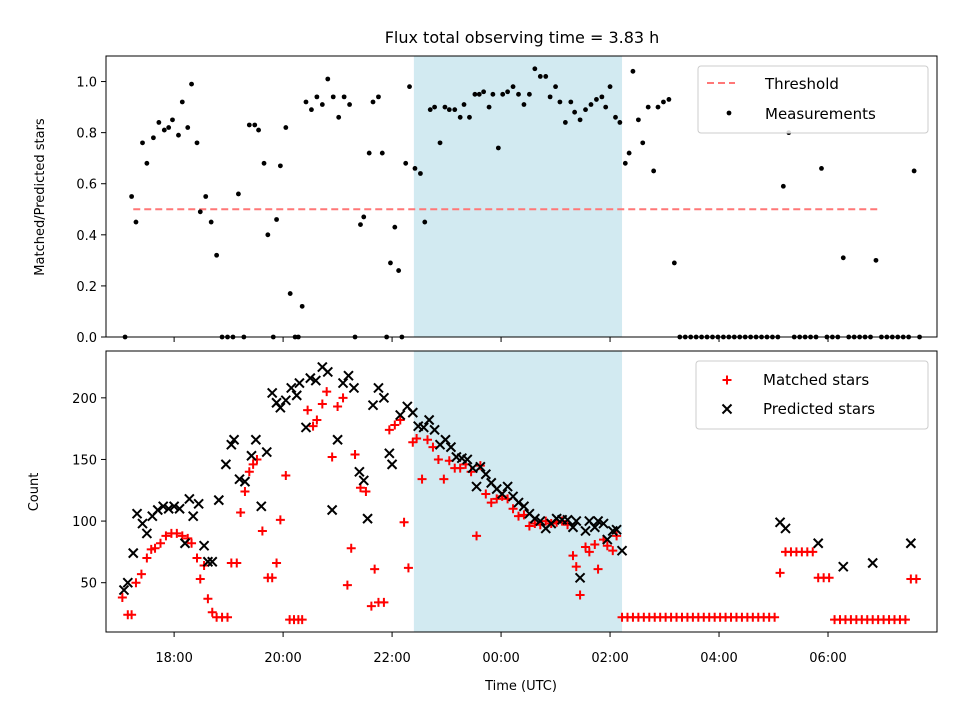 The height and width of the screenshot is (720, 960). I want to click on legend-measurements-label: Measurements, so click(820, 114).